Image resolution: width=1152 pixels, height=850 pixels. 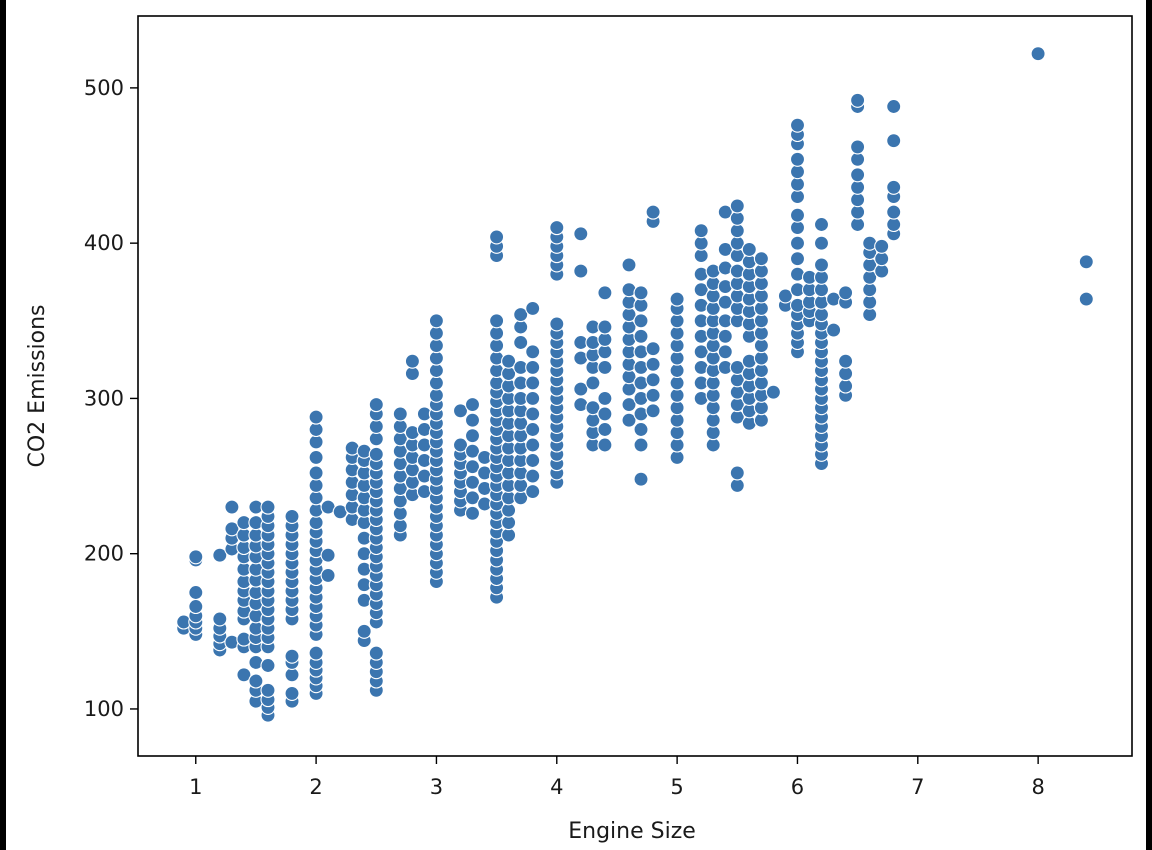 What do you see at coordinates (617, 777) in the screenshot?
I see `x-axis: 1 2 3 4 5 6 7 8` at bounding box center [617, 777].